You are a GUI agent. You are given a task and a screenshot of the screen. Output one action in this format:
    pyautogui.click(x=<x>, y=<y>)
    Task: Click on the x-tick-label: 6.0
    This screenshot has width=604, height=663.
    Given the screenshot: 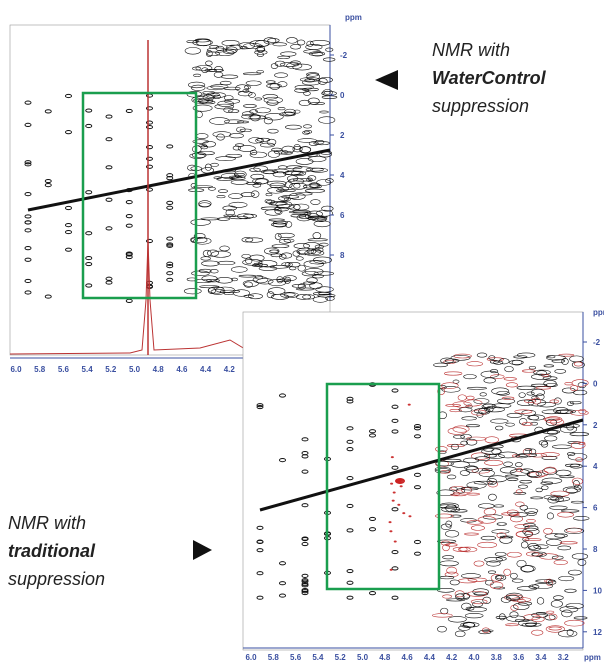 What is the action you would take?
    pyautogui.click(x=251, y=657)
    